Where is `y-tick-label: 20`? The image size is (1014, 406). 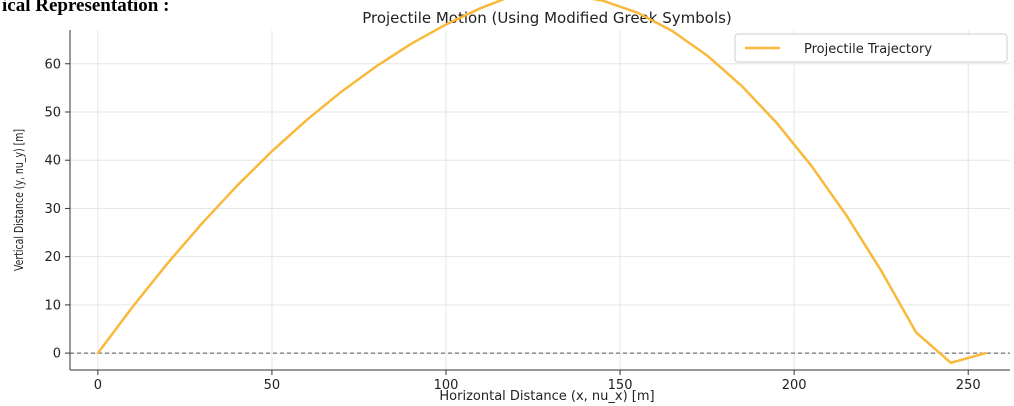
y-tick-label: 20 is located at coordinates (52, 257).